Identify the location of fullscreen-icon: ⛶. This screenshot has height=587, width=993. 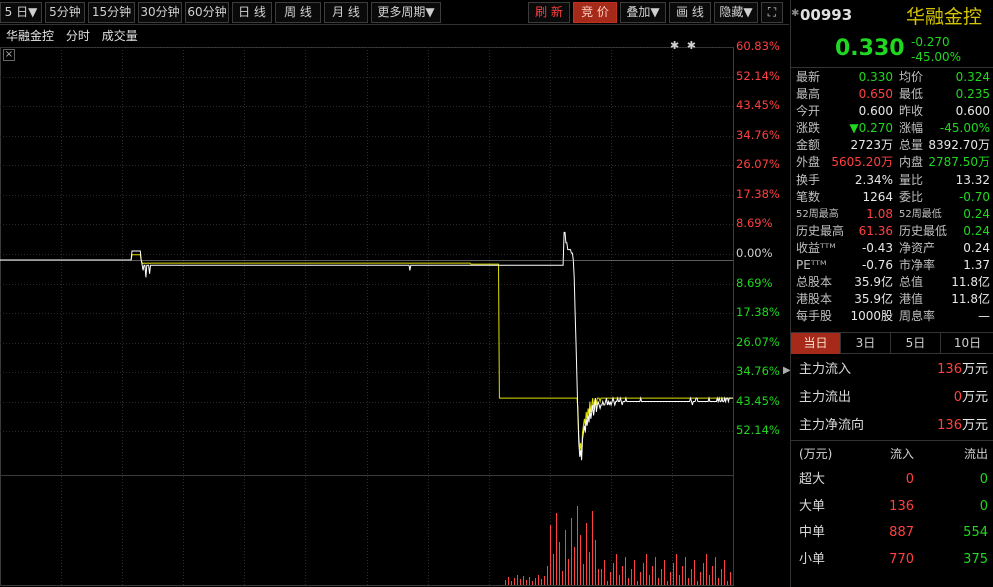
(772, 12).